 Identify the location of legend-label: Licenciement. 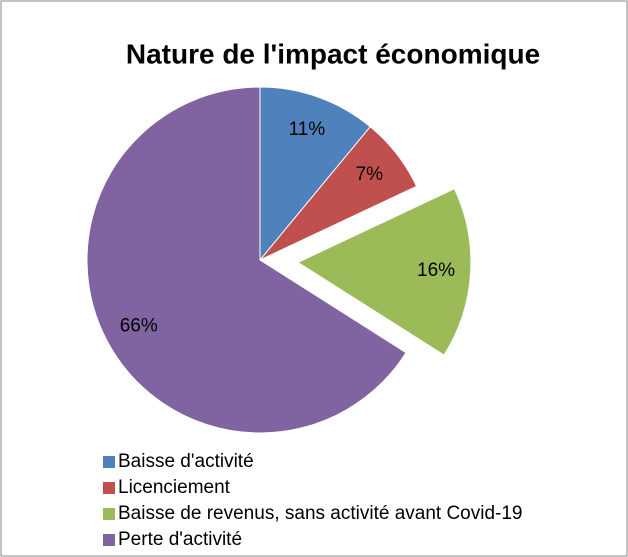
(174, 487).